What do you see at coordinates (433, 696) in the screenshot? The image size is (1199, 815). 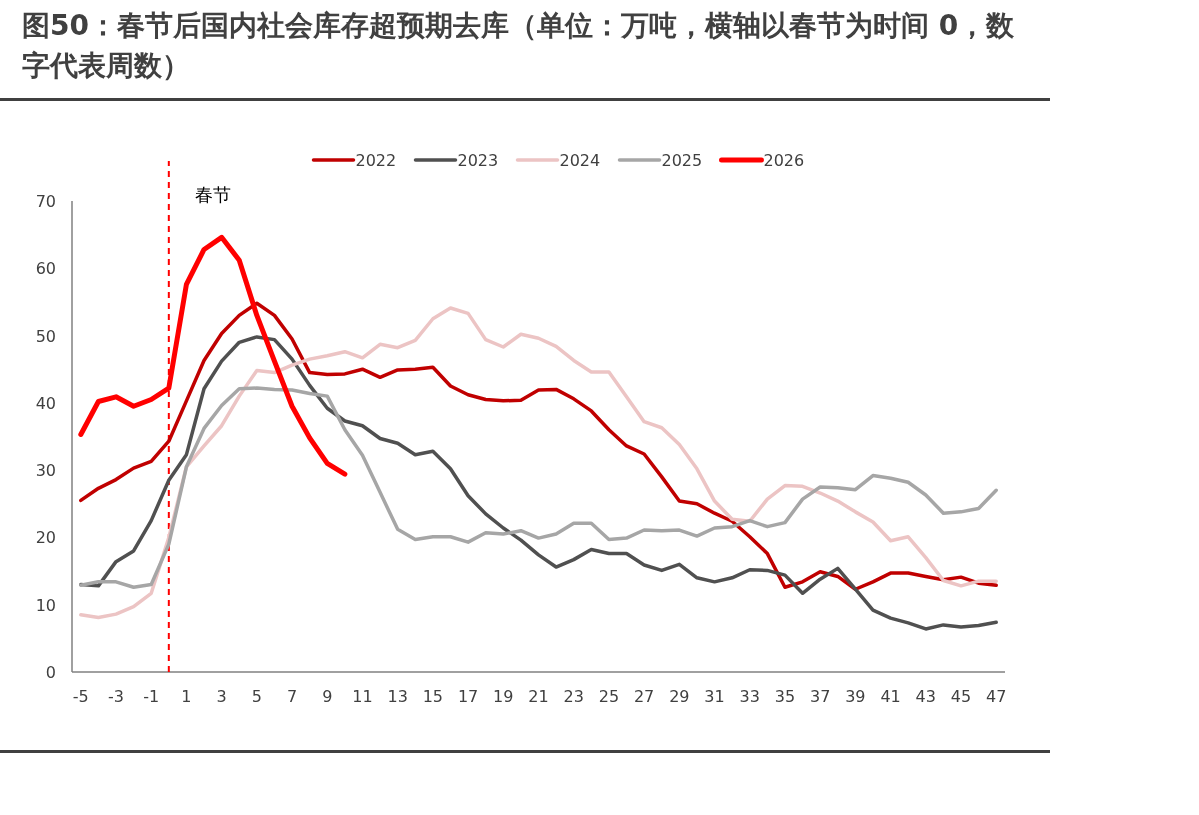 I see `x-tick-label: 15` at bounding box center [433, 696].